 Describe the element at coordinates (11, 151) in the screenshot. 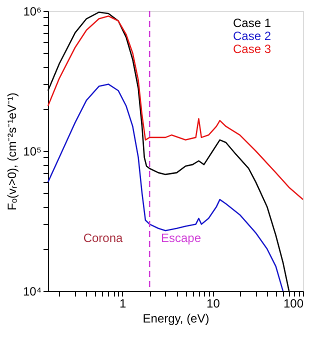

I see `y-axis-title: Fₒ(vᵣ>0), (cm⁻²s⁻¹eV⁻¹)` at that location.